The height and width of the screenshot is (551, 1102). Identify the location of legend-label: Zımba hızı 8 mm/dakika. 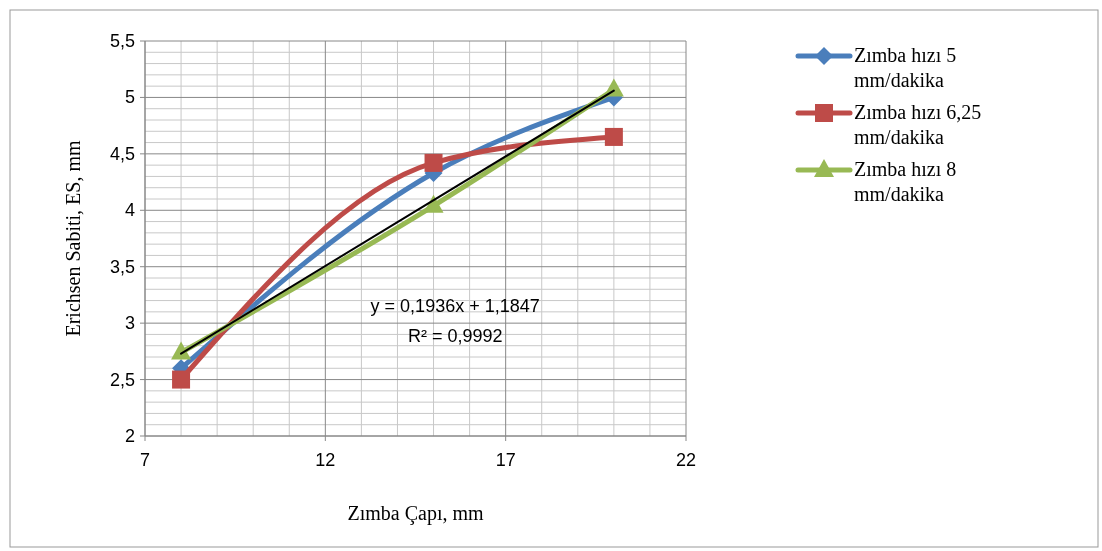
(905, 181).